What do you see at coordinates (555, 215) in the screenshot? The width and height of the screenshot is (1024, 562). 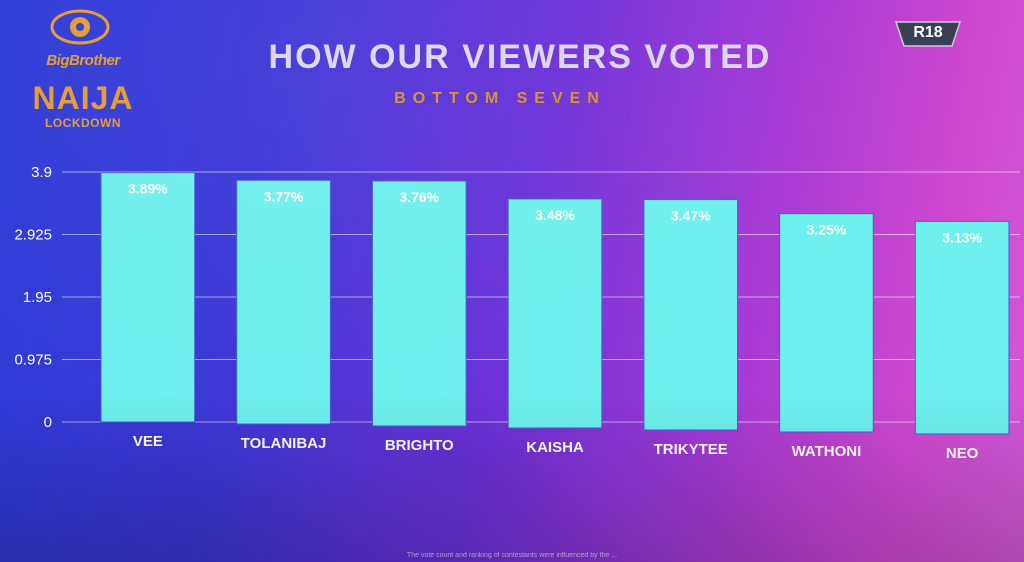 I see `data-label: 3.48%` at bounding box center [555, 215].